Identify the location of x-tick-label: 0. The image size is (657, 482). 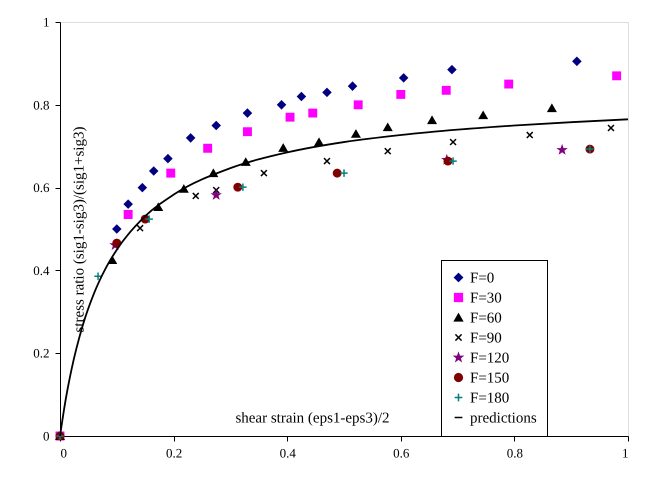
(63, 453).